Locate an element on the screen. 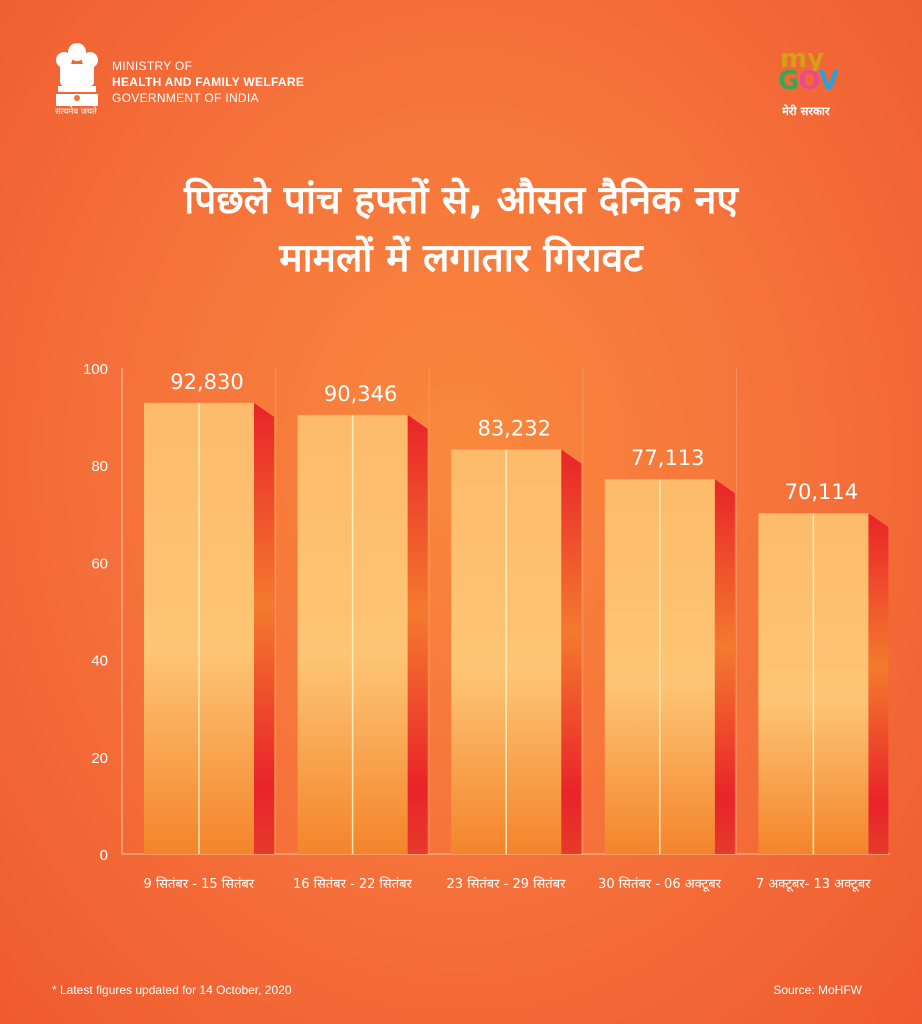 Image resolution: width=922 pixels, height=1024 pixels. mygov-gov-letter: O is located at coordinates (808, 81).